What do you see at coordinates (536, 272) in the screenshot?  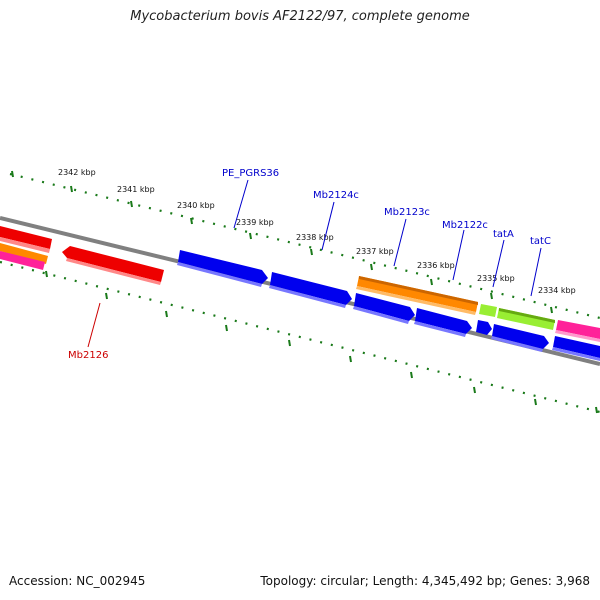 I see `leader-tatc` at bounding box center [536, 272].